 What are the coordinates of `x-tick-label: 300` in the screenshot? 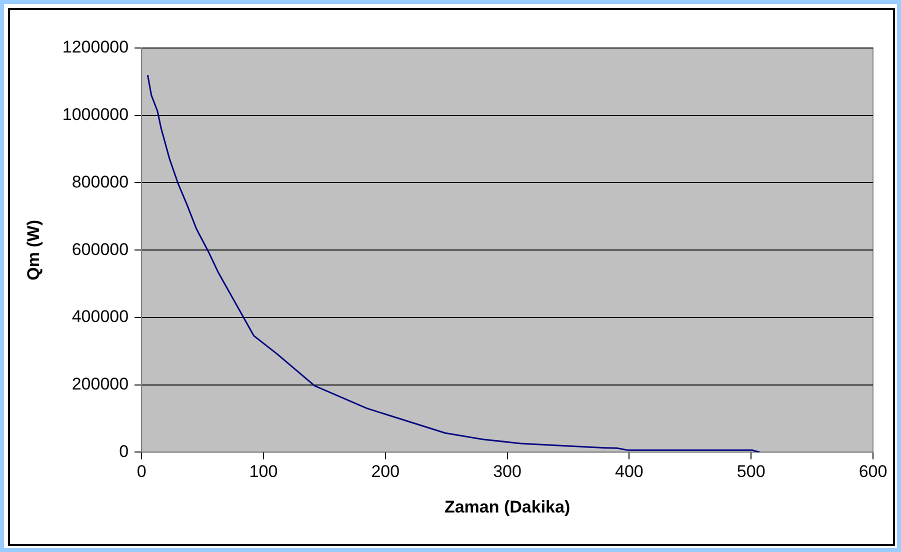 It's located at (507, 472).